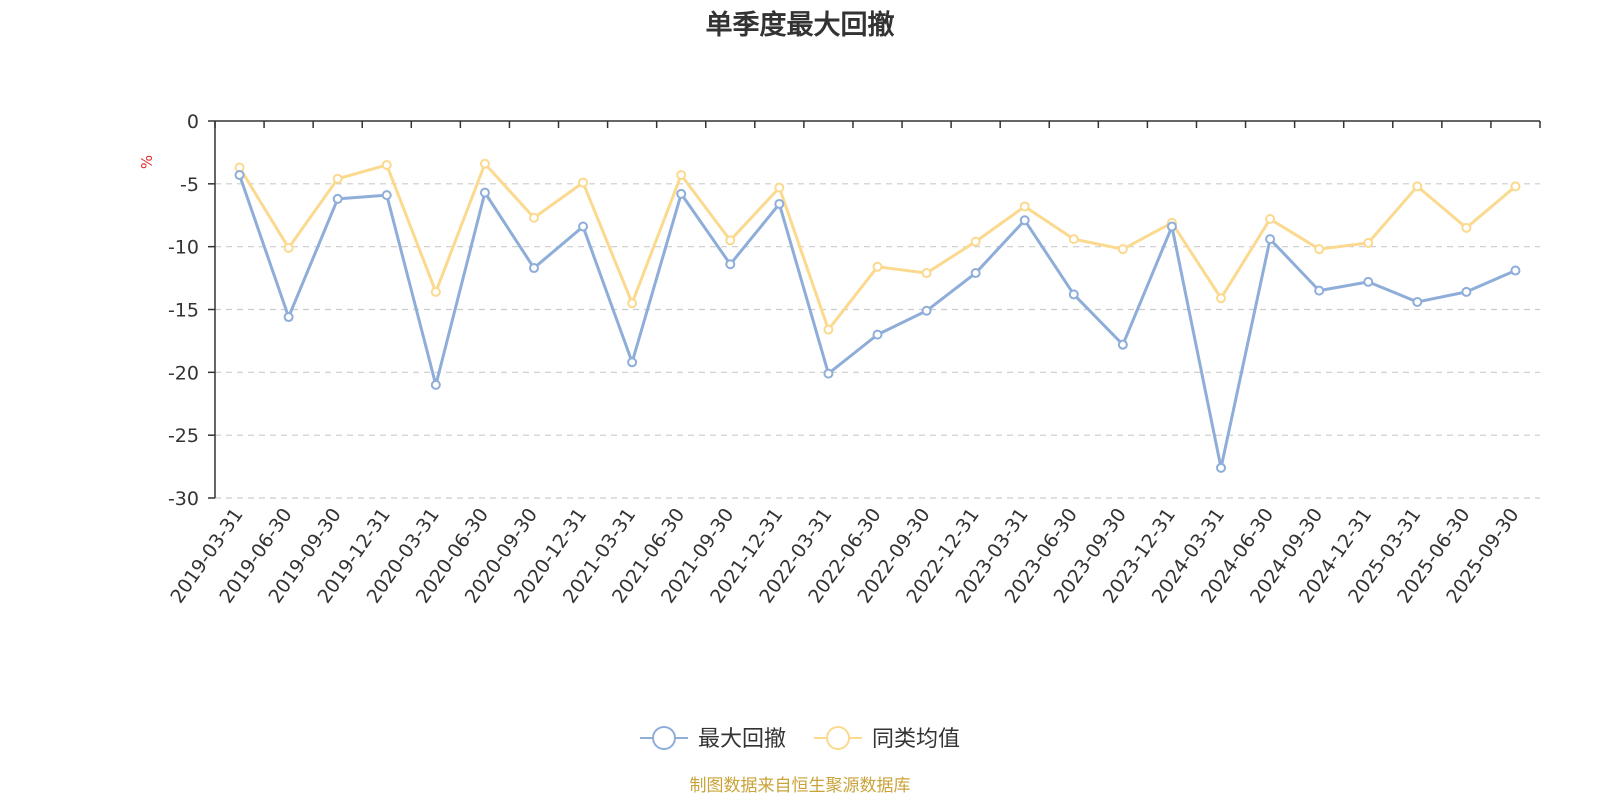 This screenshot has width=1600, height=800. Describe the element at coordinates (183, 436) in the screenshot. I see `y-tick-label: -25` at that location.